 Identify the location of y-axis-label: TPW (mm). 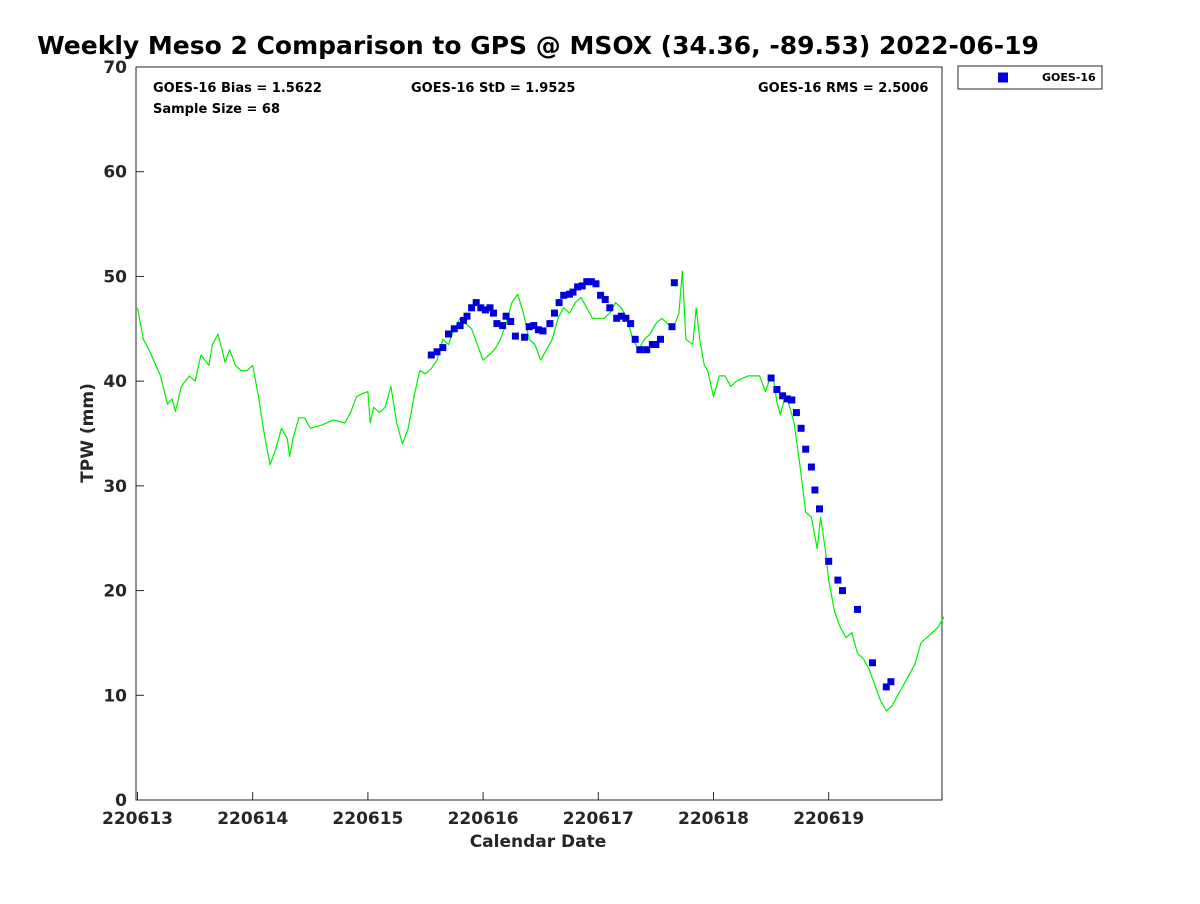
(88, 433).